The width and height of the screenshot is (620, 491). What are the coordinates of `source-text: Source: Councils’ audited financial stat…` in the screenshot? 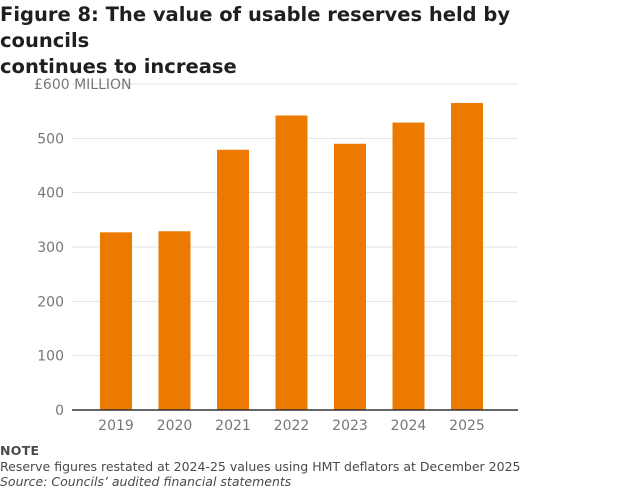 It's located at (146, 481).